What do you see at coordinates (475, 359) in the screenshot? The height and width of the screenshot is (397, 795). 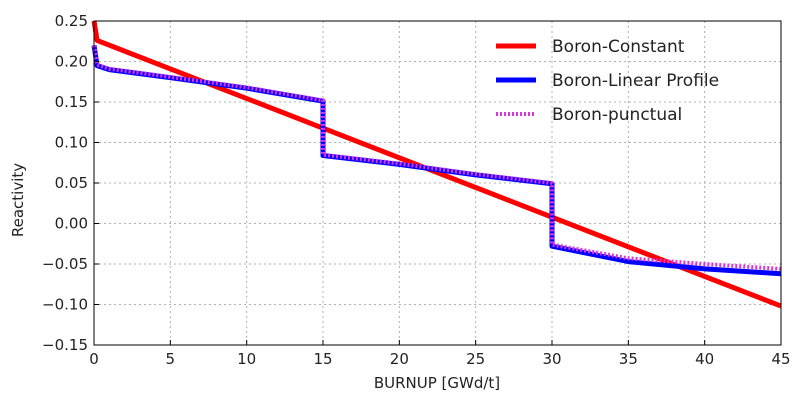 I see `x-tick-label: 25` at bounding box center [475, 359].